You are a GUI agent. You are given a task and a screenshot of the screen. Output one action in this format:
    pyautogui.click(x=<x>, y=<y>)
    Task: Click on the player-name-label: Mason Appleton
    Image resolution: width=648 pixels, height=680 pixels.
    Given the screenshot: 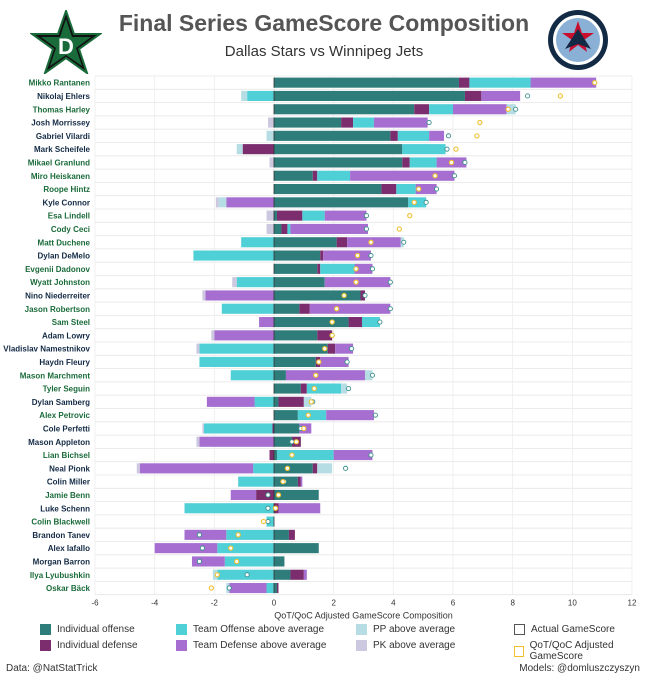 What is the action you would take?
    pyautogui.click(x=59, y=442)
    